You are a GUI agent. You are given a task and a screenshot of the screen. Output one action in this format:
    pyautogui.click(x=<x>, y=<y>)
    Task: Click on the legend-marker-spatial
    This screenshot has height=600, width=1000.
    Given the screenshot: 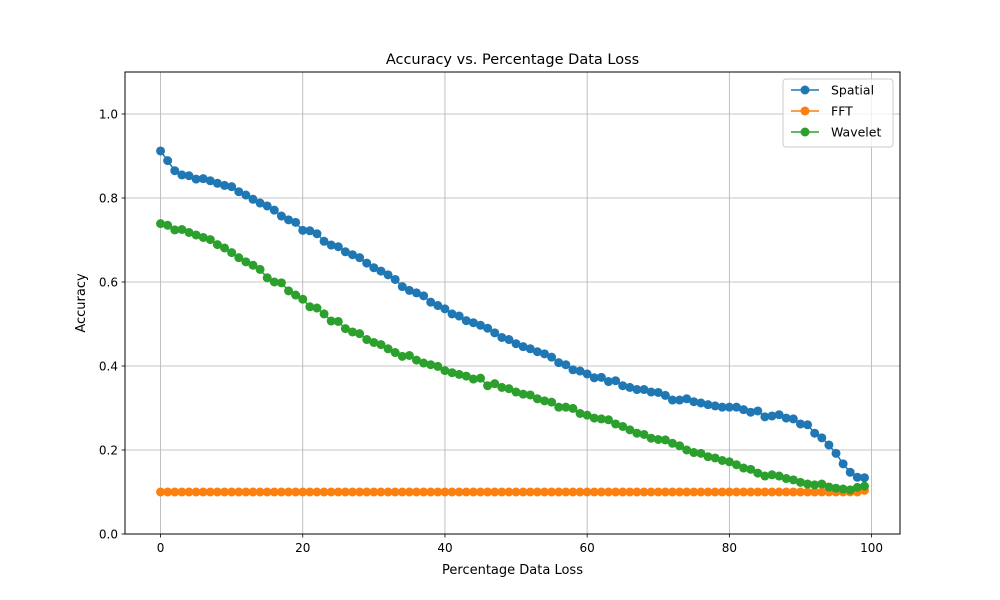 What is the action you would take?
    pyautogui.click(x=805, y=90)
    